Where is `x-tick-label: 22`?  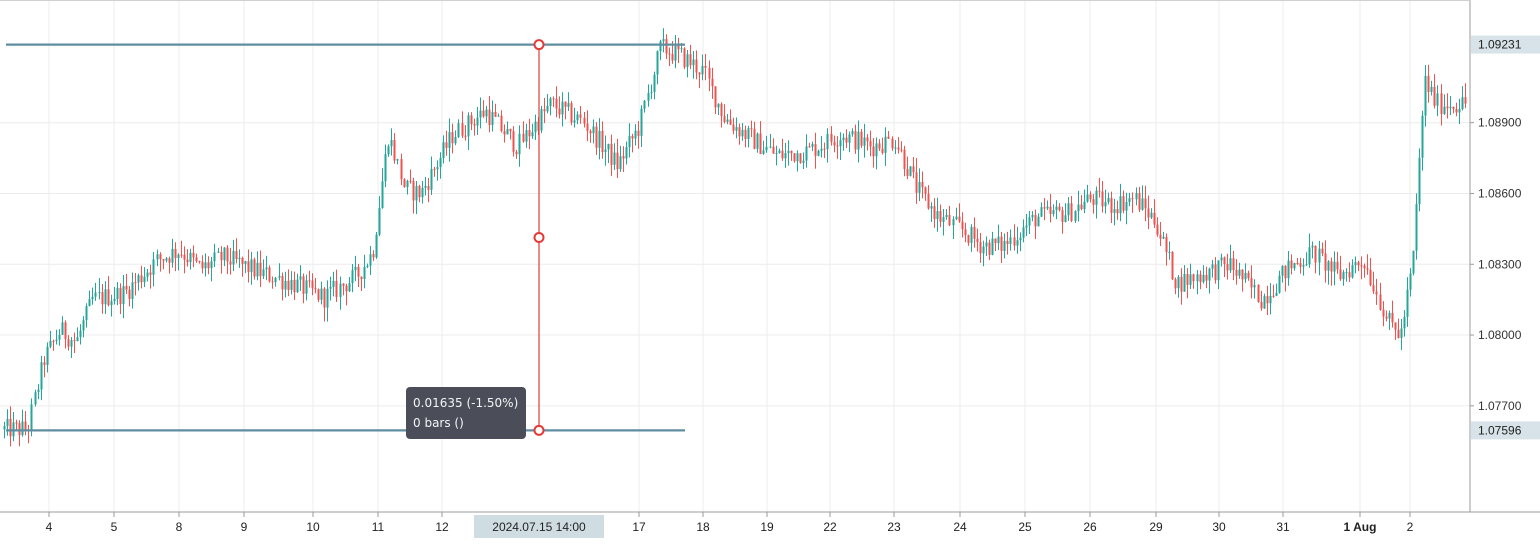 x-tick-label: 22 is located at coordinates (830, 527).